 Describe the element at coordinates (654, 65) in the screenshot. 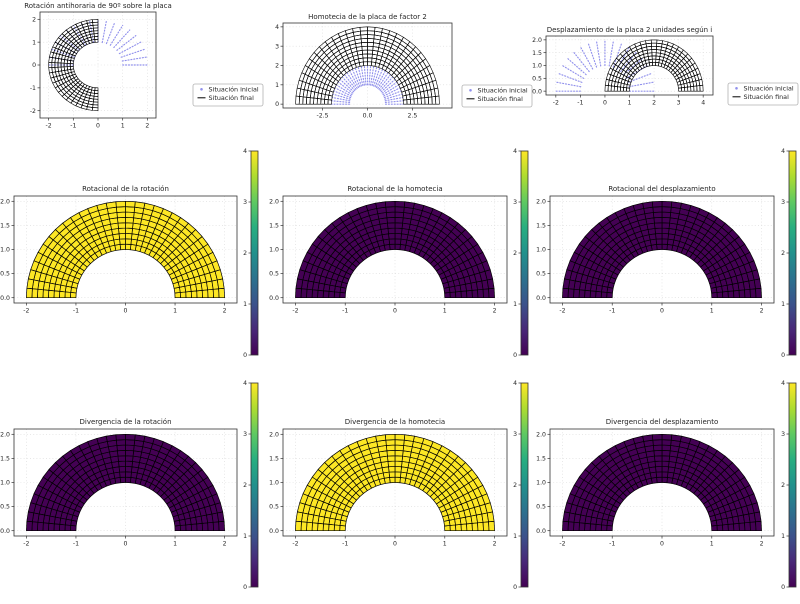

I see `final-plate-mesh` at that location.